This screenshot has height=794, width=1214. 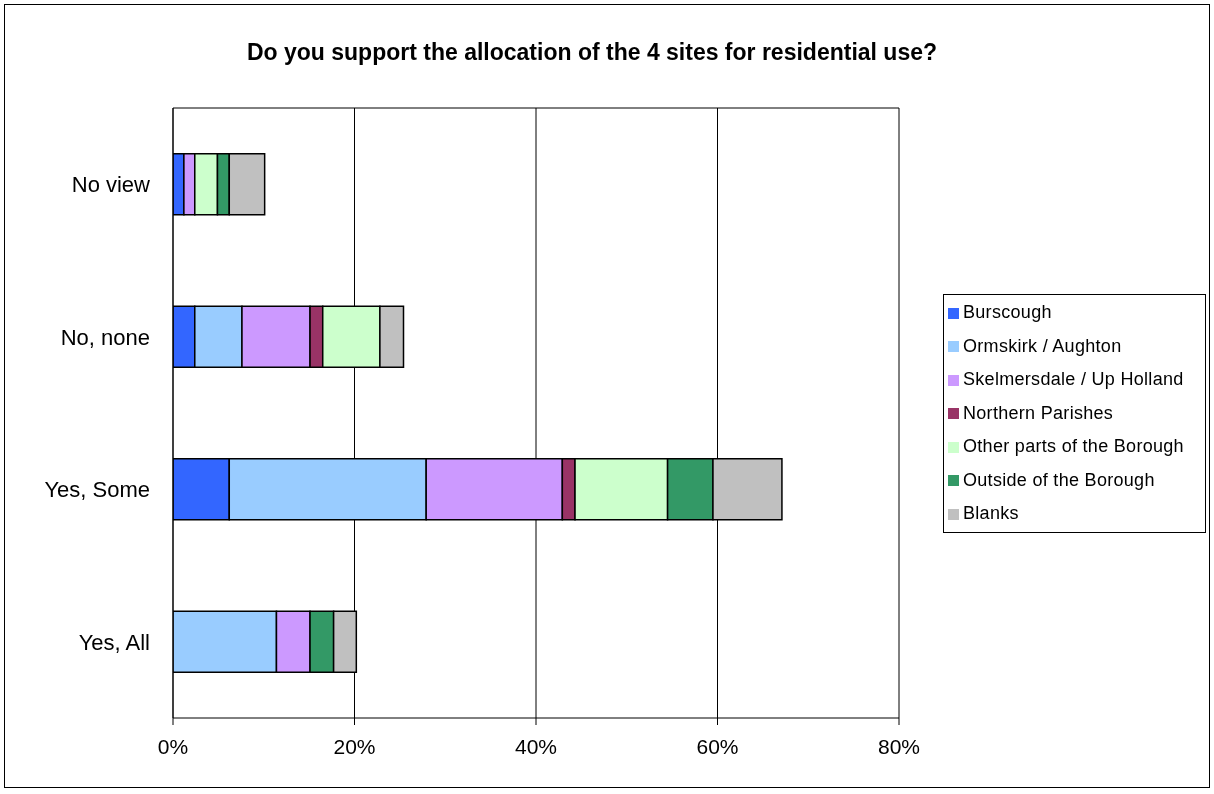 I want to click on legend-label: Burscough, so click(x=1007, y=312).